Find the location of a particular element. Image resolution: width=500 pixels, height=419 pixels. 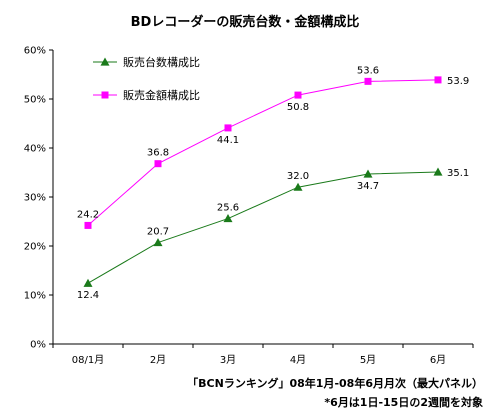

data-label: 53.9 is located at coordinates (458, 81).